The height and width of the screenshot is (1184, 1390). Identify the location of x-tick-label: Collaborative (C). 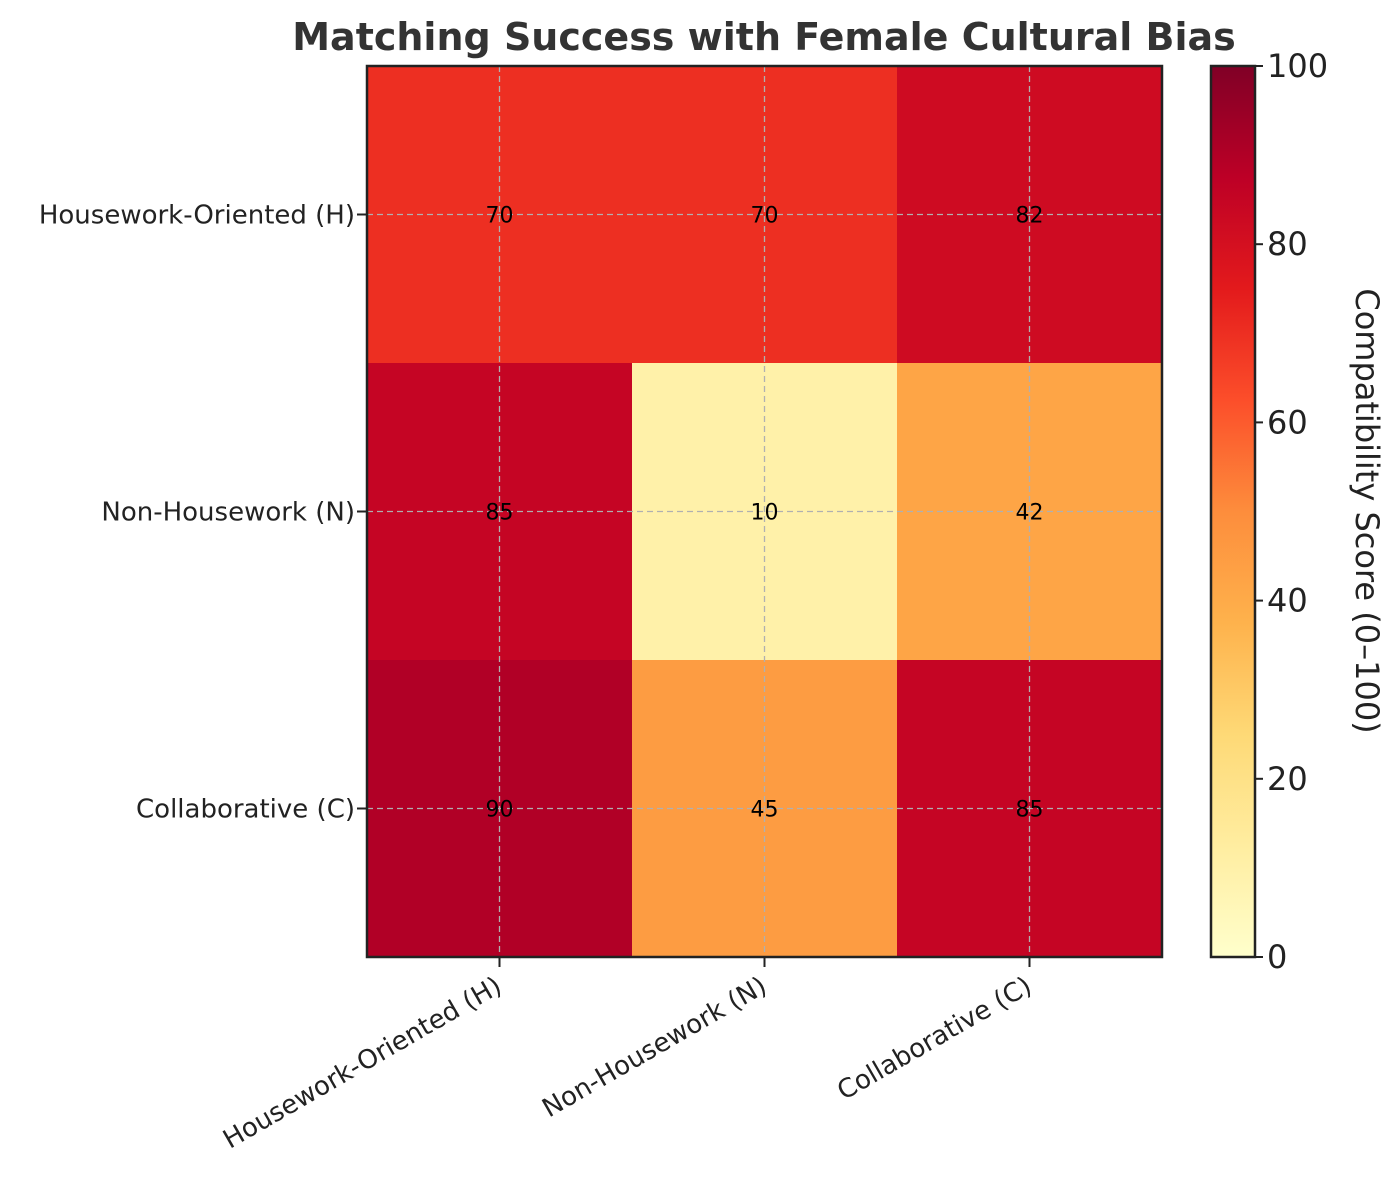
(934, 1038).